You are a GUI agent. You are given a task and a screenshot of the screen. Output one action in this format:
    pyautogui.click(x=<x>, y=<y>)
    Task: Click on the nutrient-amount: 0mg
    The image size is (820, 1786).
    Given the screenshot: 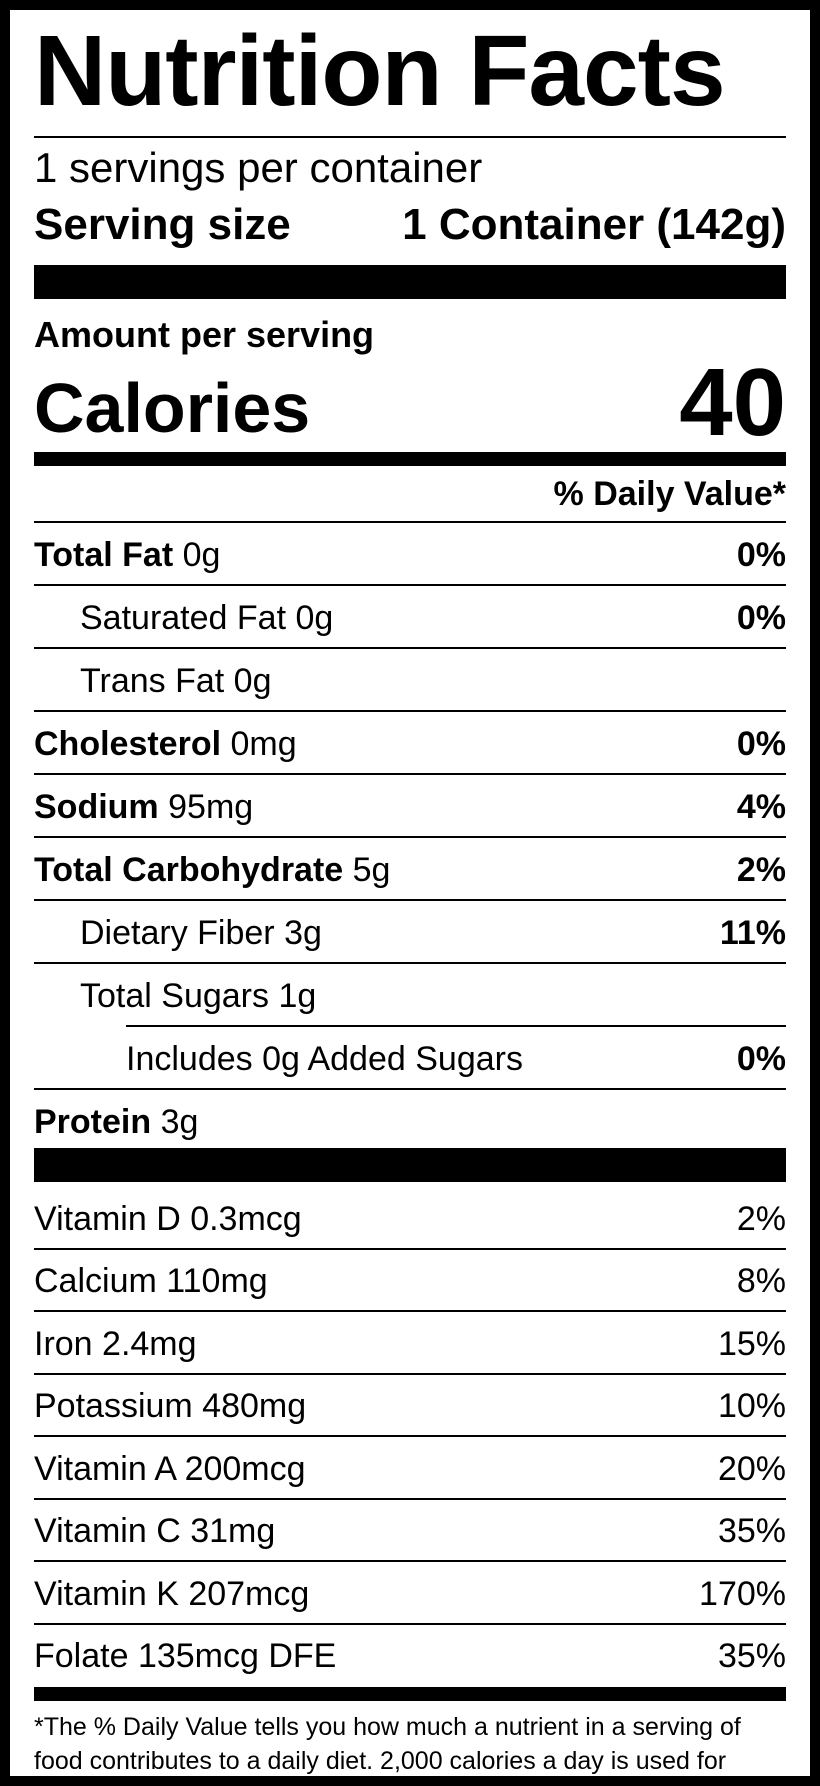 What is the action you would take?
    pyautogui.click(x=263, y=743)
    